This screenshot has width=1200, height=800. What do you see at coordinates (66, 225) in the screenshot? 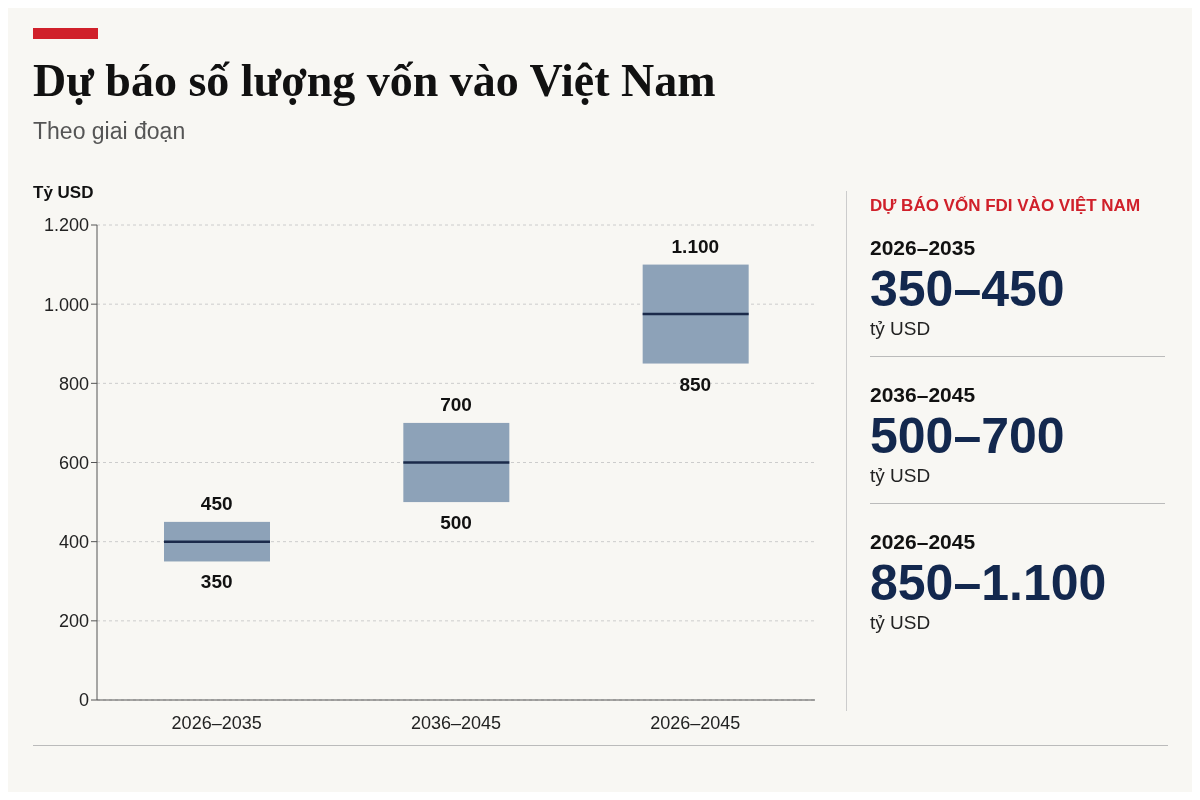
I see `y-tick-label: 1.200` at bounding box center [66, 225].